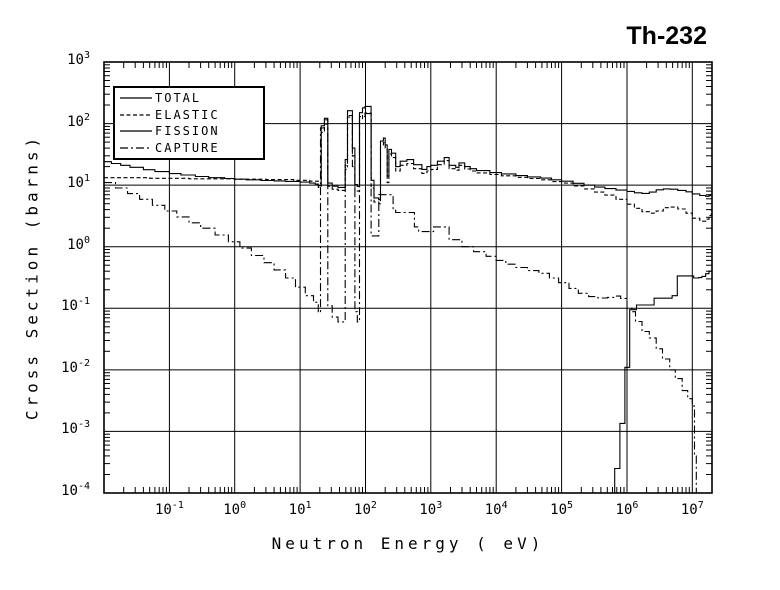 This screenshot has width=780, height=590. Describe the element at coordinates (562, 509) in the screenshot. I see `x-tick-label: 10⁵` at that location.